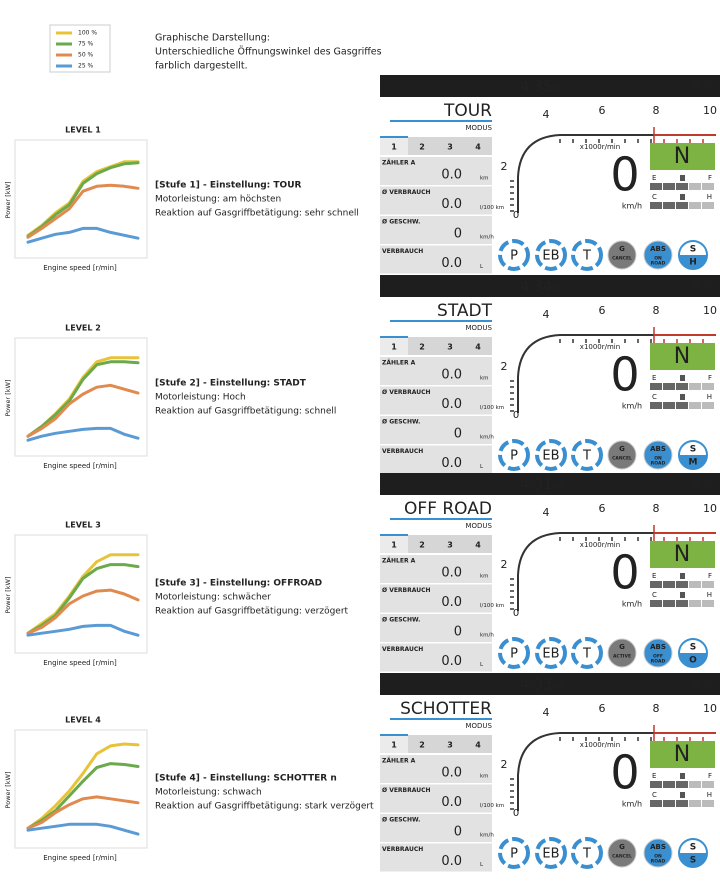 The height and width of the screenshot is (895, 720). I want to click on legend-label: 25 %, so click(86, 66).